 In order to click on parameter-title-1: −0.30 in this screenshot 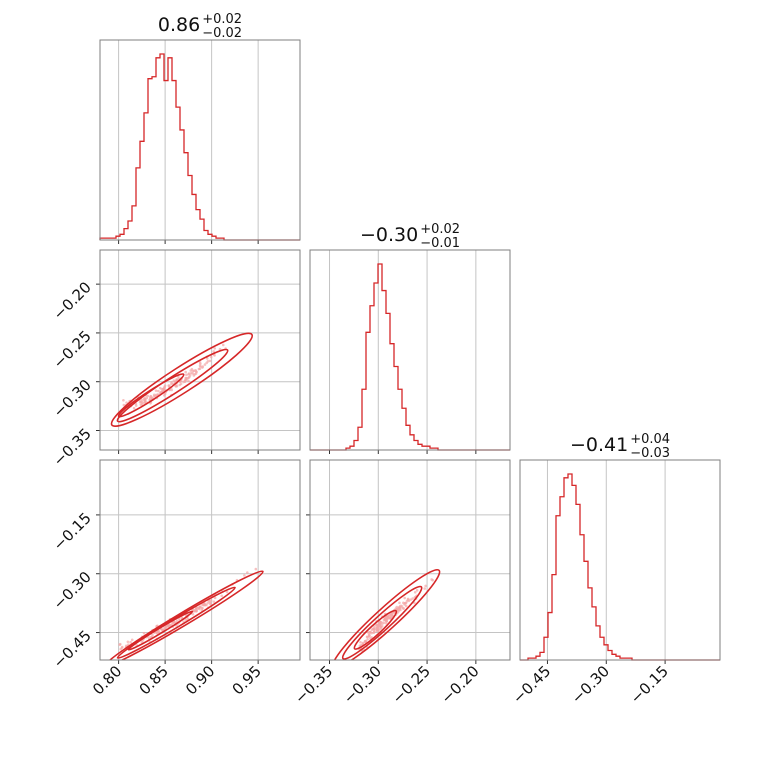, I will do `click(389, 235)`.